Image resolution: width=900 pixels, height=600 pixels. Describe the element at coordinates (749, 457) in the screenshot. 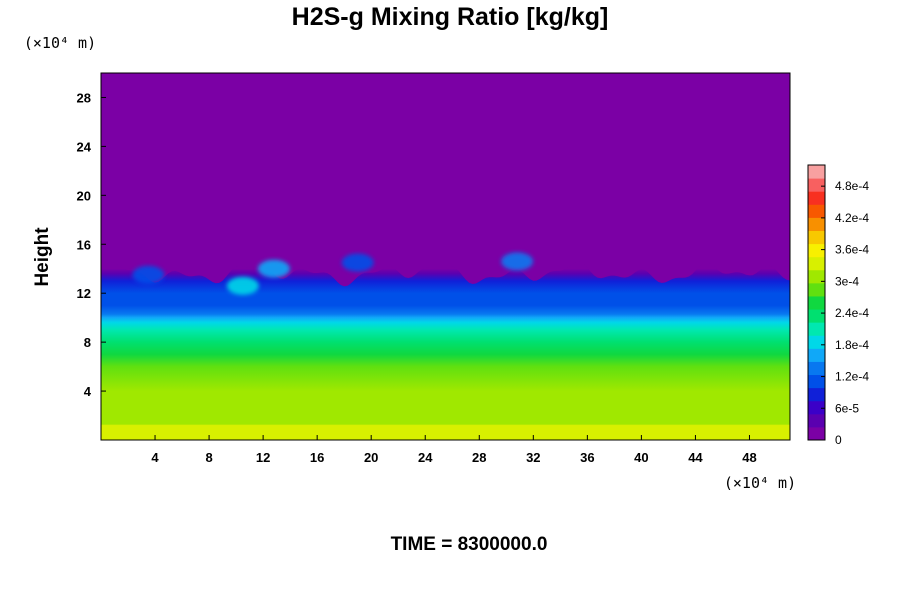

I see `x-tick-label: 48` at that location.